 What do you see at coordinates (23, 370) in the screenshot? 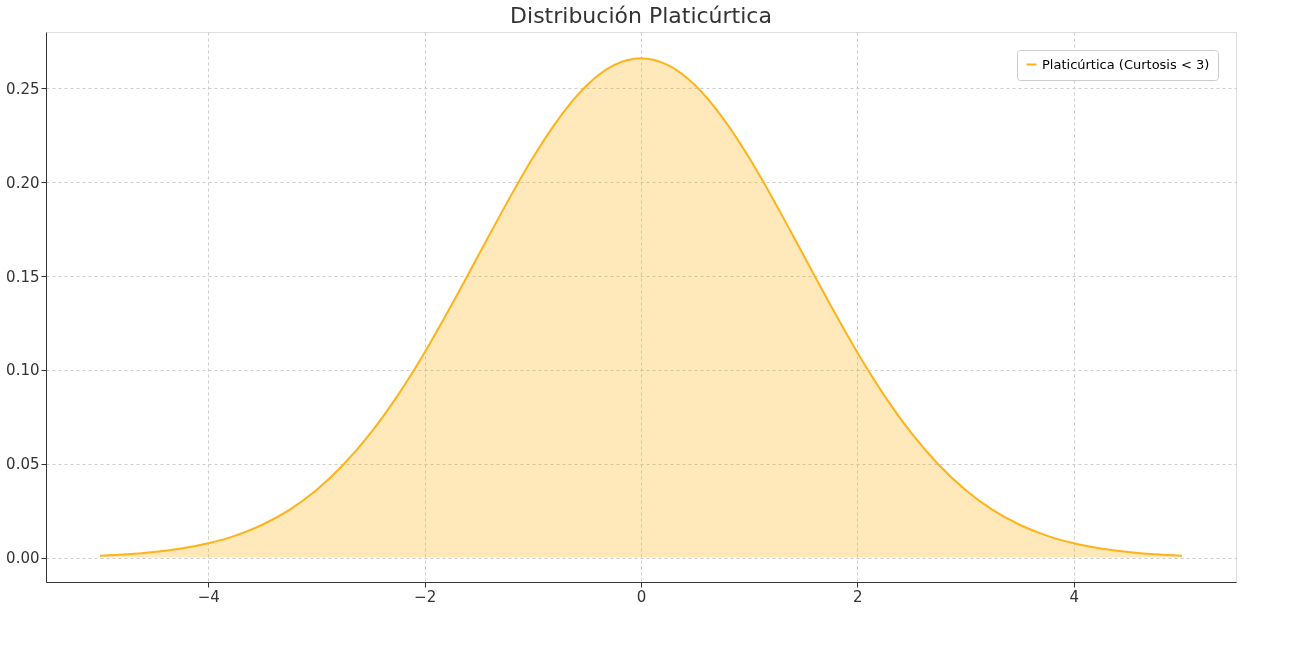
I see `y-tick-label: 0.10` at bounding box center [23, 370].